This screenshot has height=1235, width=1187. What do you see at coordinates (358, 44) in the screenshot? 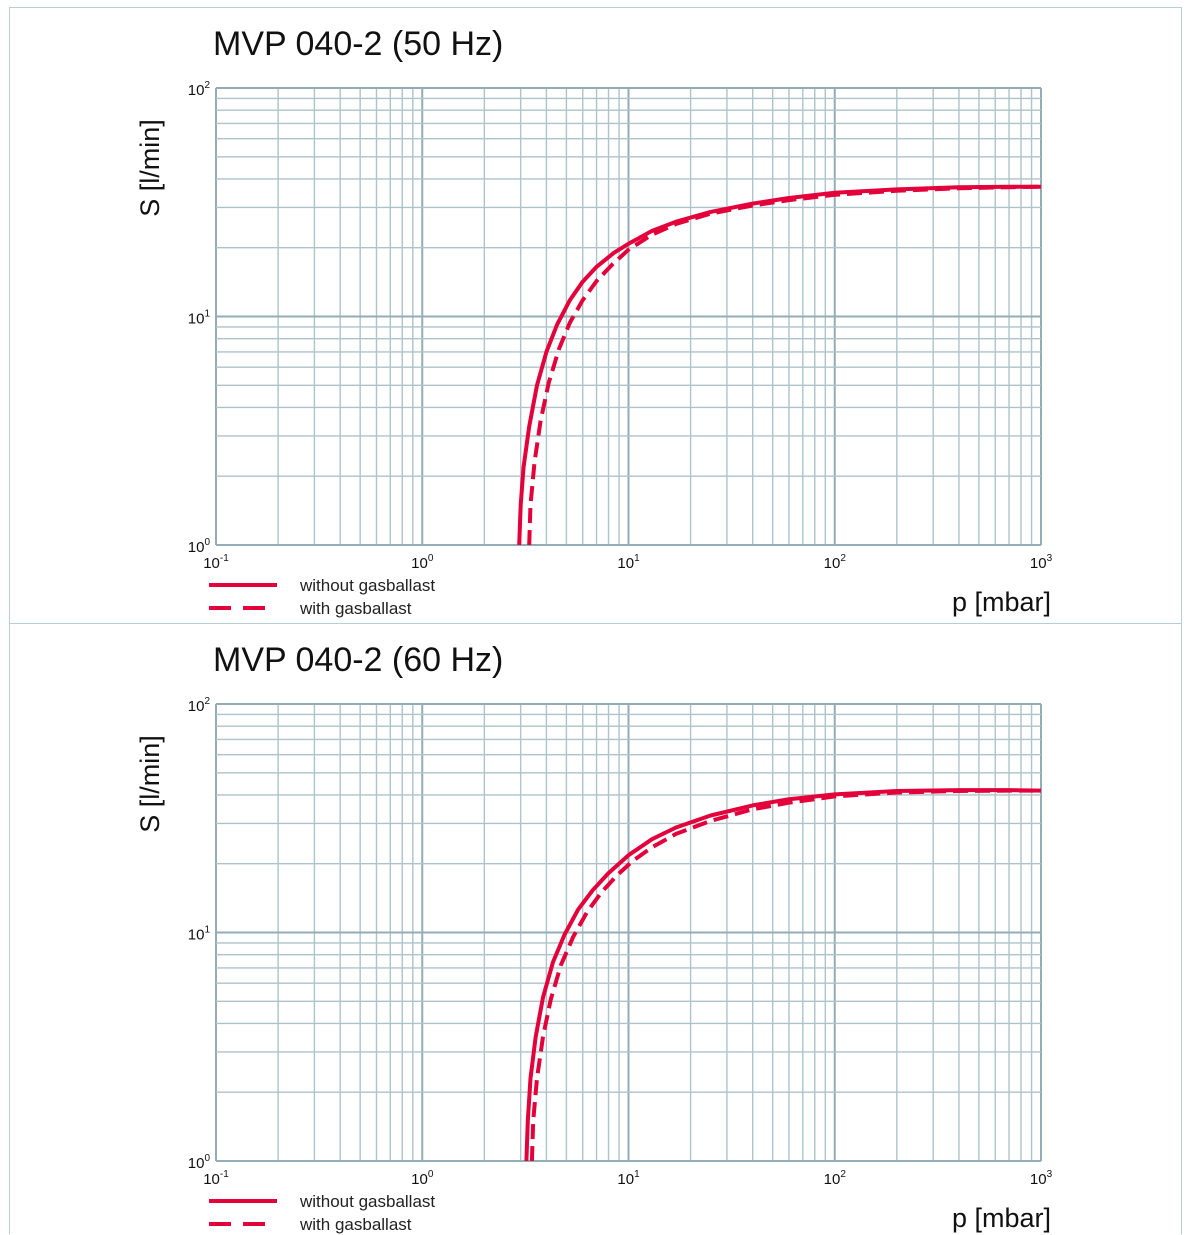
I see `chart-title: MVP 040-2 (50 Hz)` at bounding box center [358, 44].